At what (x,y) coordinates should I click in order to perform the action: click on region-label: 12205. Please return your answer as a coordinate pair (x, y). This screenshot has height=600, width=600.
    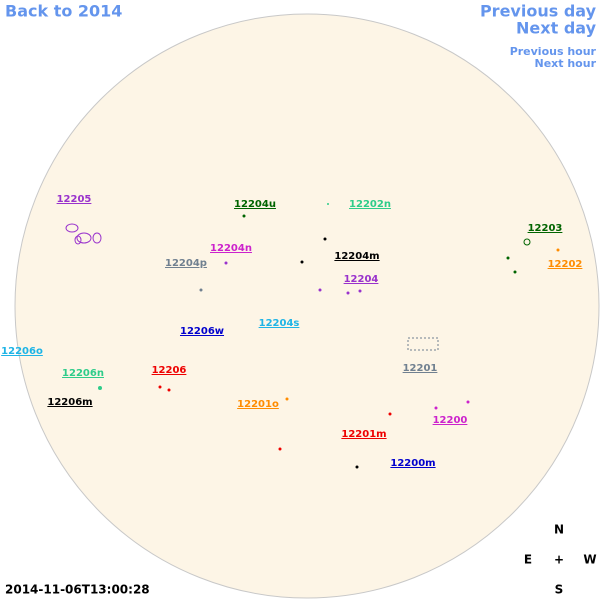
    Looking at the image, I should click on (74, 199).